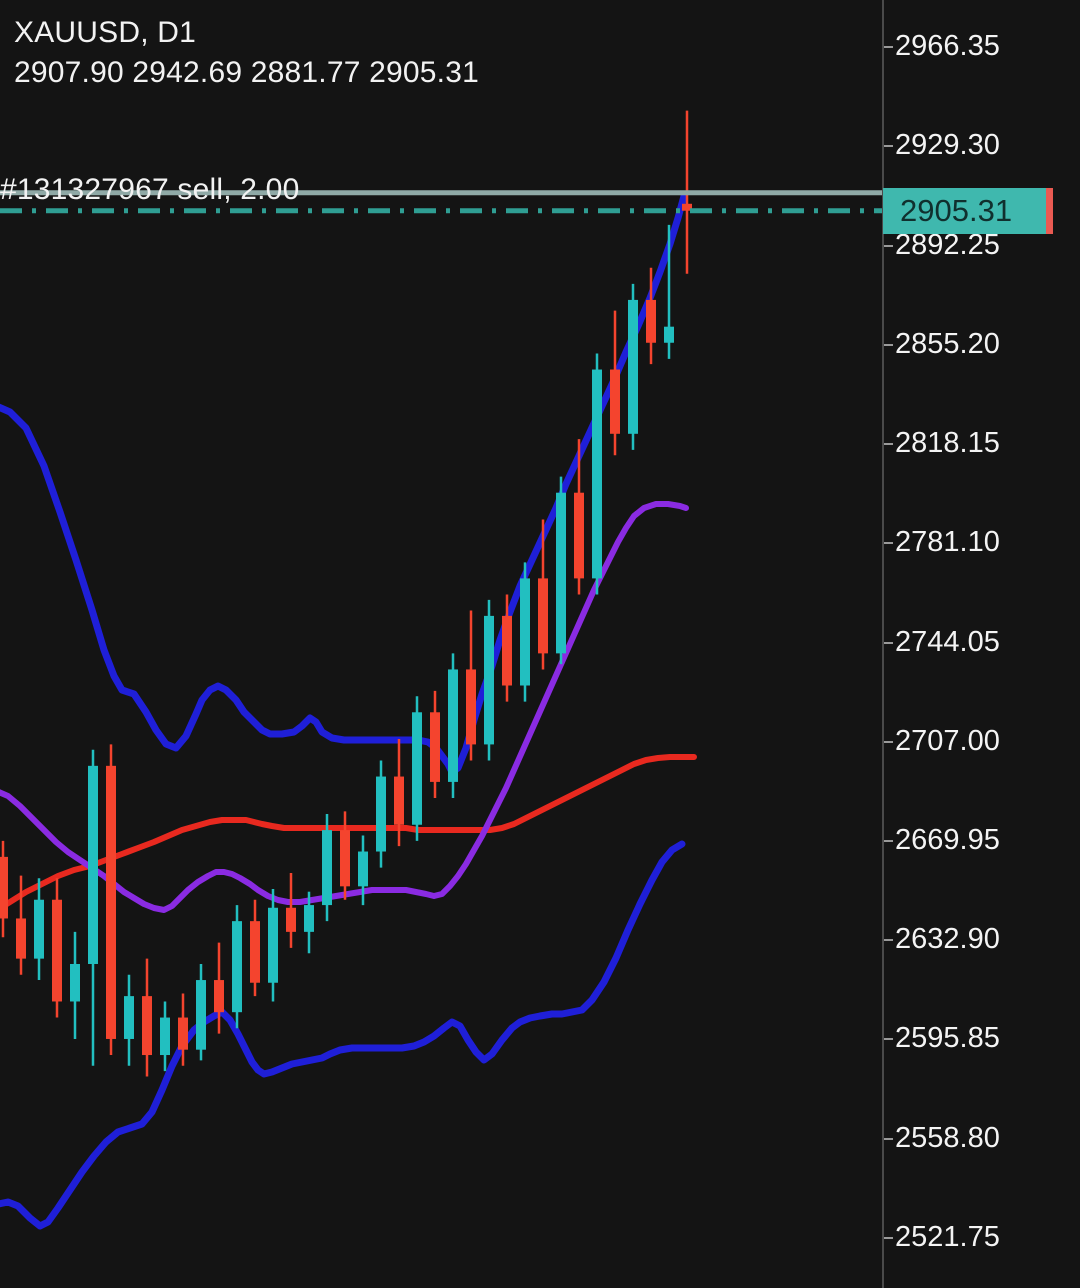 Image resolution: width=1080 pixels, height=1288 pixels. I want to click on price-tick-label: 2855.20, so click(947, 343).